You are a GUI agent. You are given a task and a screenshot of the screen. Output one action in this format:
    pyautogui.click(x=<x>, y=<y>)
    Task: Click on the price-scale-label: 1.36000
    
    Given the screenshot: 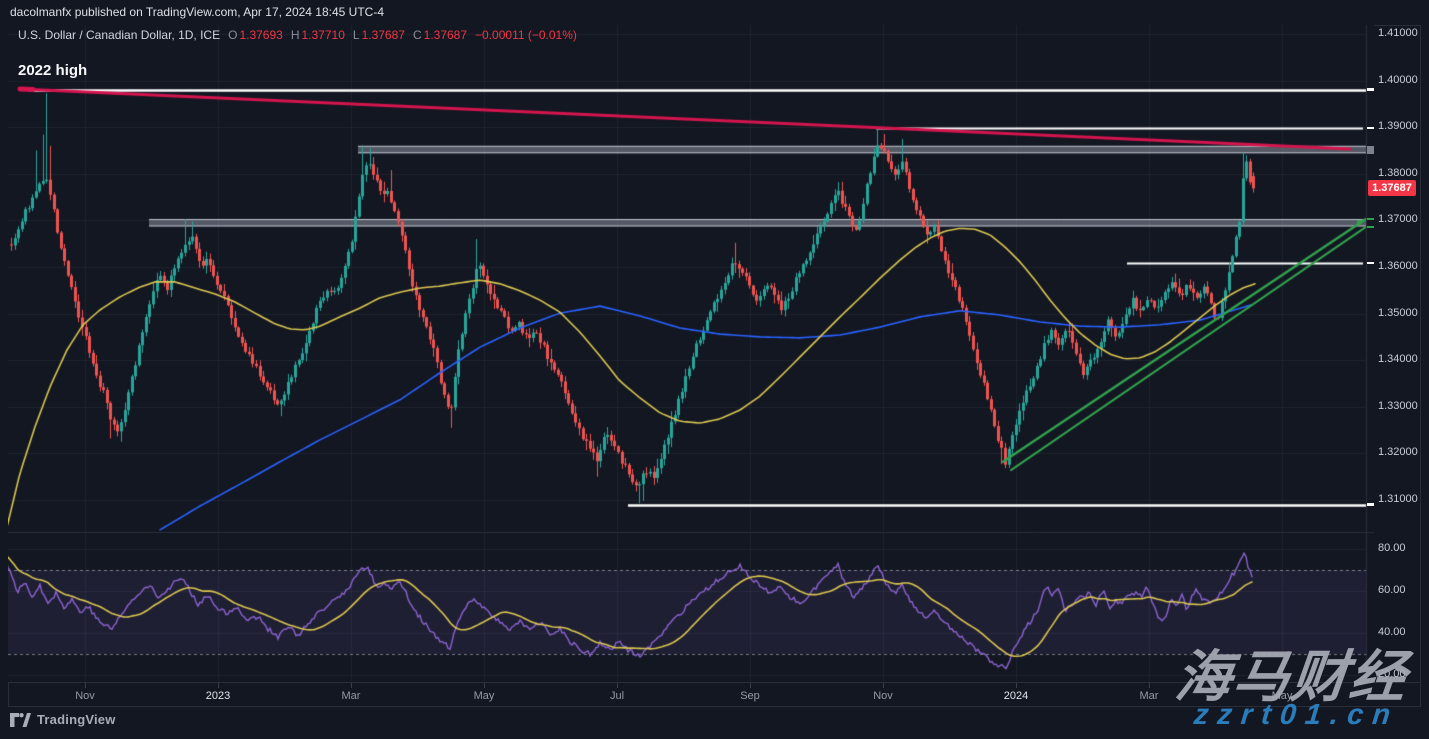 What is the action you would take?
    pyautogui.click(x=1398, y=266)
    